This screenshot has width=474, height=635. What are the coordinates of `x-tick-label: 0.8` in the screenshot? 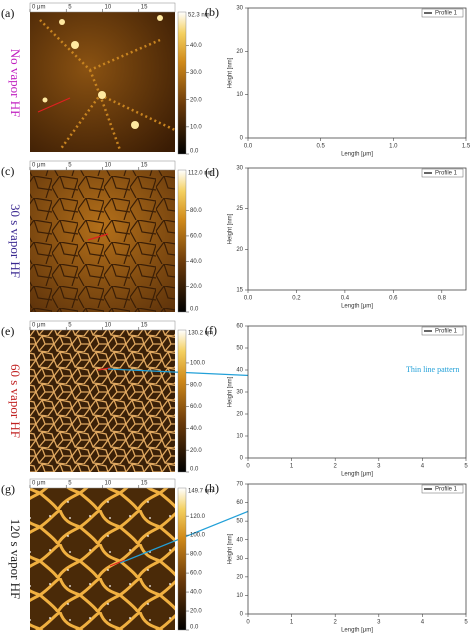 It's located at (442, 299).